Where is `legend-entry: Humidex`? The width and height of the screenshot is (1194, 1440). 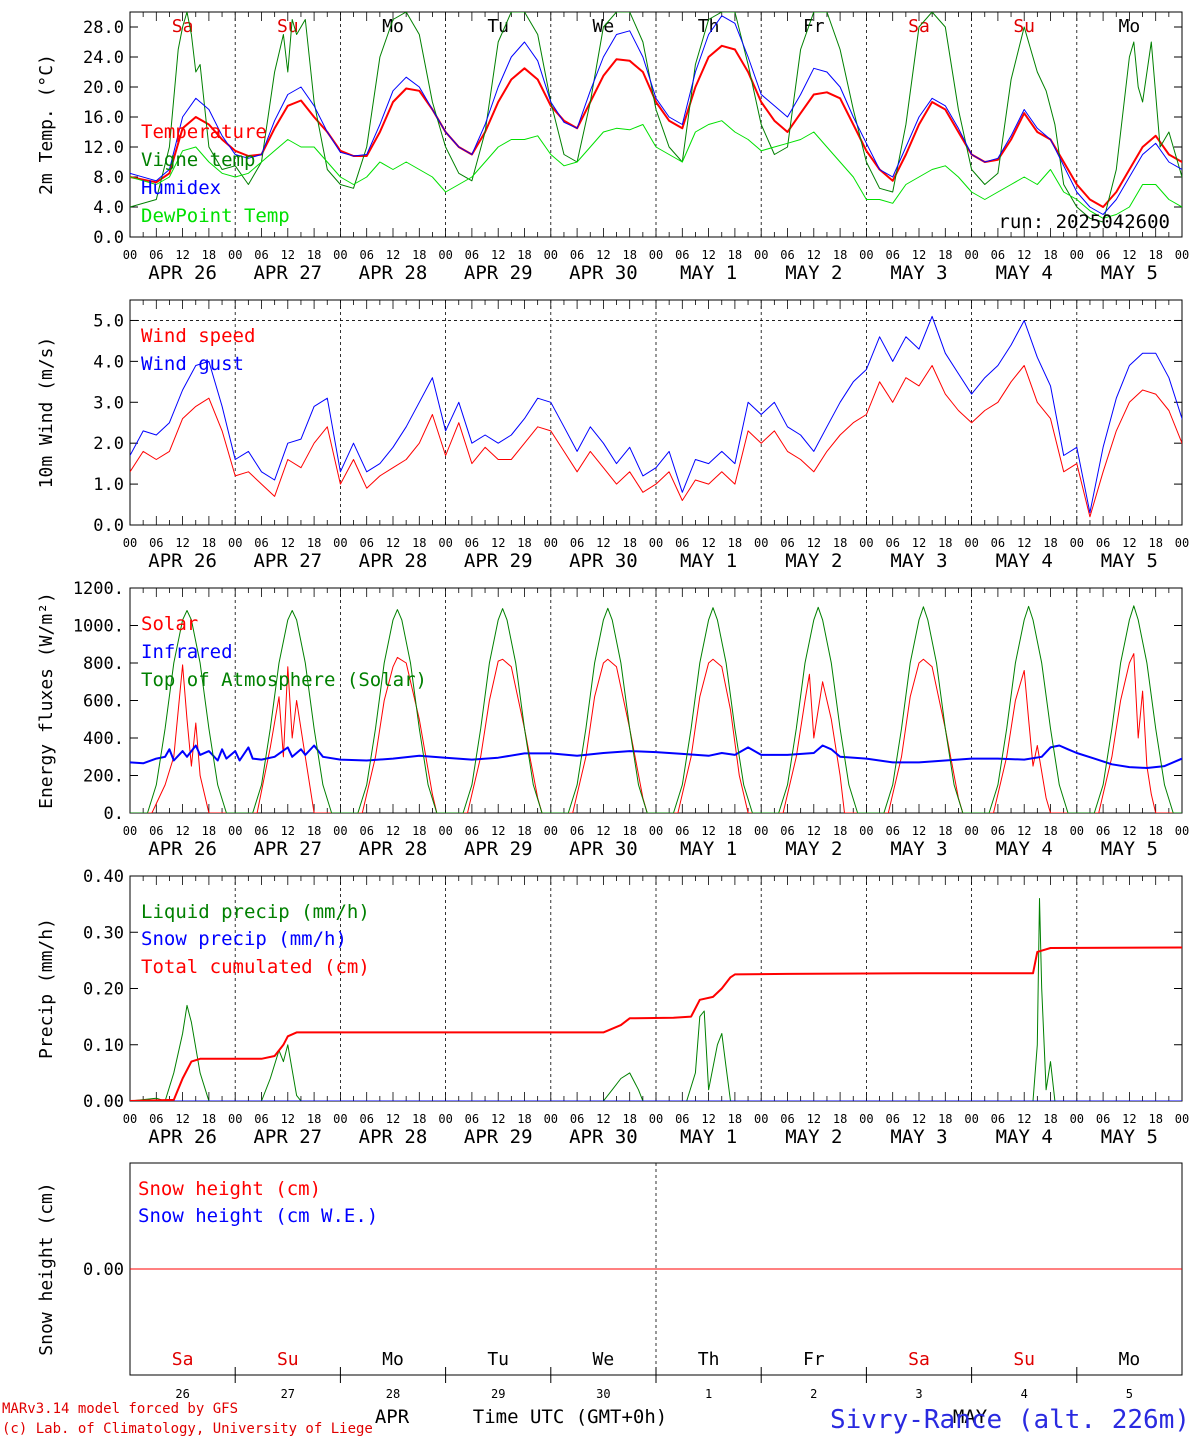 legend-entry: Humidex is located at coordinates (181, 188).